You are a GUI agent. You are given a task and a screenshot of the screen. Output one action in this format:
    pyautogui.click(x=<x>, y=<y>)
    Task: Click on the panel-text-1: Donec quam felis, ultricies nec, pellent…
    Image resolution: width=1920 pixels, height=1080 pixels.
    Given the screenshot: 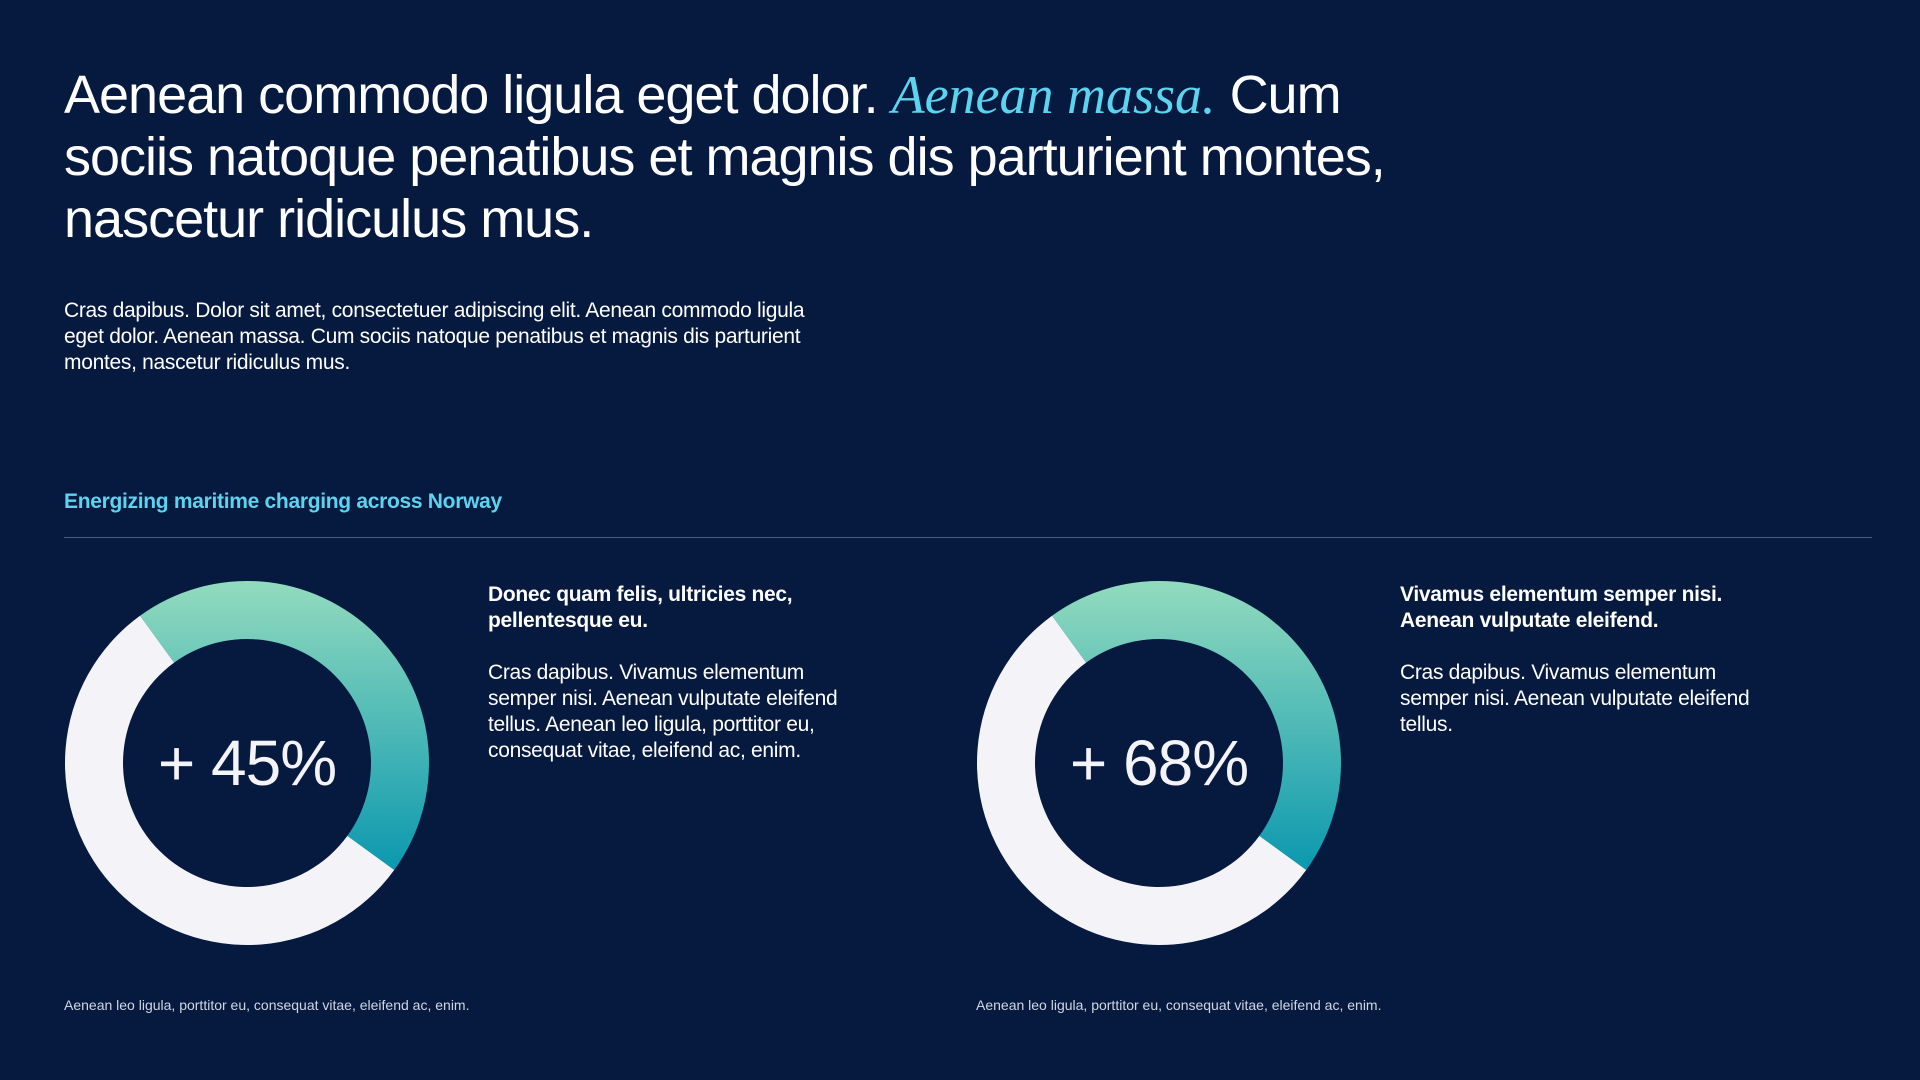 What is the action you would take?
    pyautogui.click(x=678, y=673)
    